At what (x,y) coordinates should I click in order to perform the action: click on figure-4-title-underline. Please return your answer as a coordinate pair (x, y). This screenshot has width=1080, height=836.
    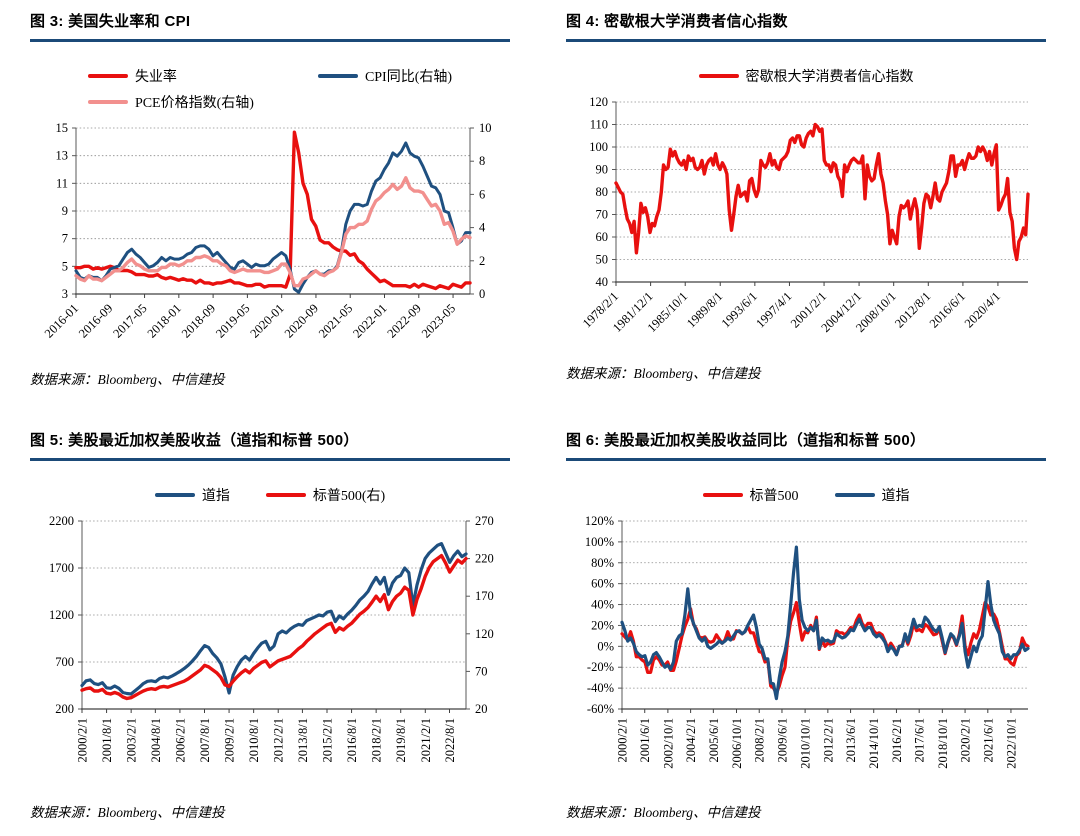
    Looking at the image, I should click on (806, 40).